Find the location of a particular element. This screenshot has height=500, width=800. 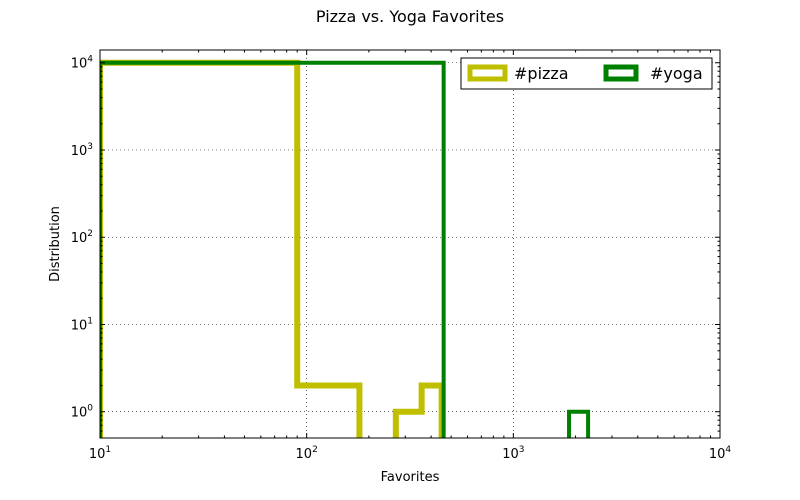

x-tick-label: 10³ is located at coordinates (513, 453).